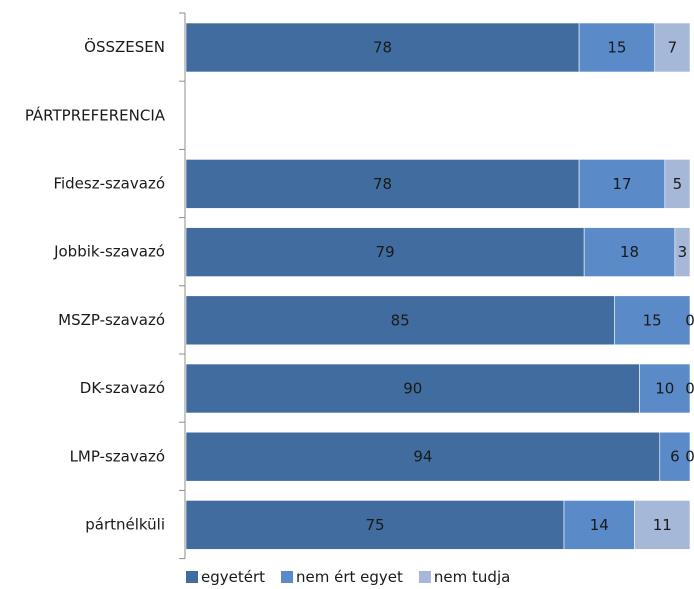 The image size is (694, 589). I want to click on y-tick-label: Jobbik-szavazó, so click(109, 252).